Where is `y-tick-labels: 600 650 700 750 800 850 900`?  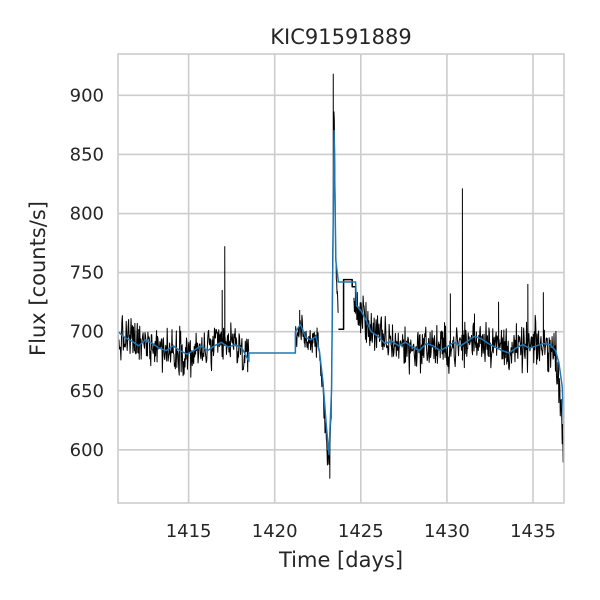 y-tick-labels: 600 650 700 750 800 850 900 is located at coordinates (87, 272).